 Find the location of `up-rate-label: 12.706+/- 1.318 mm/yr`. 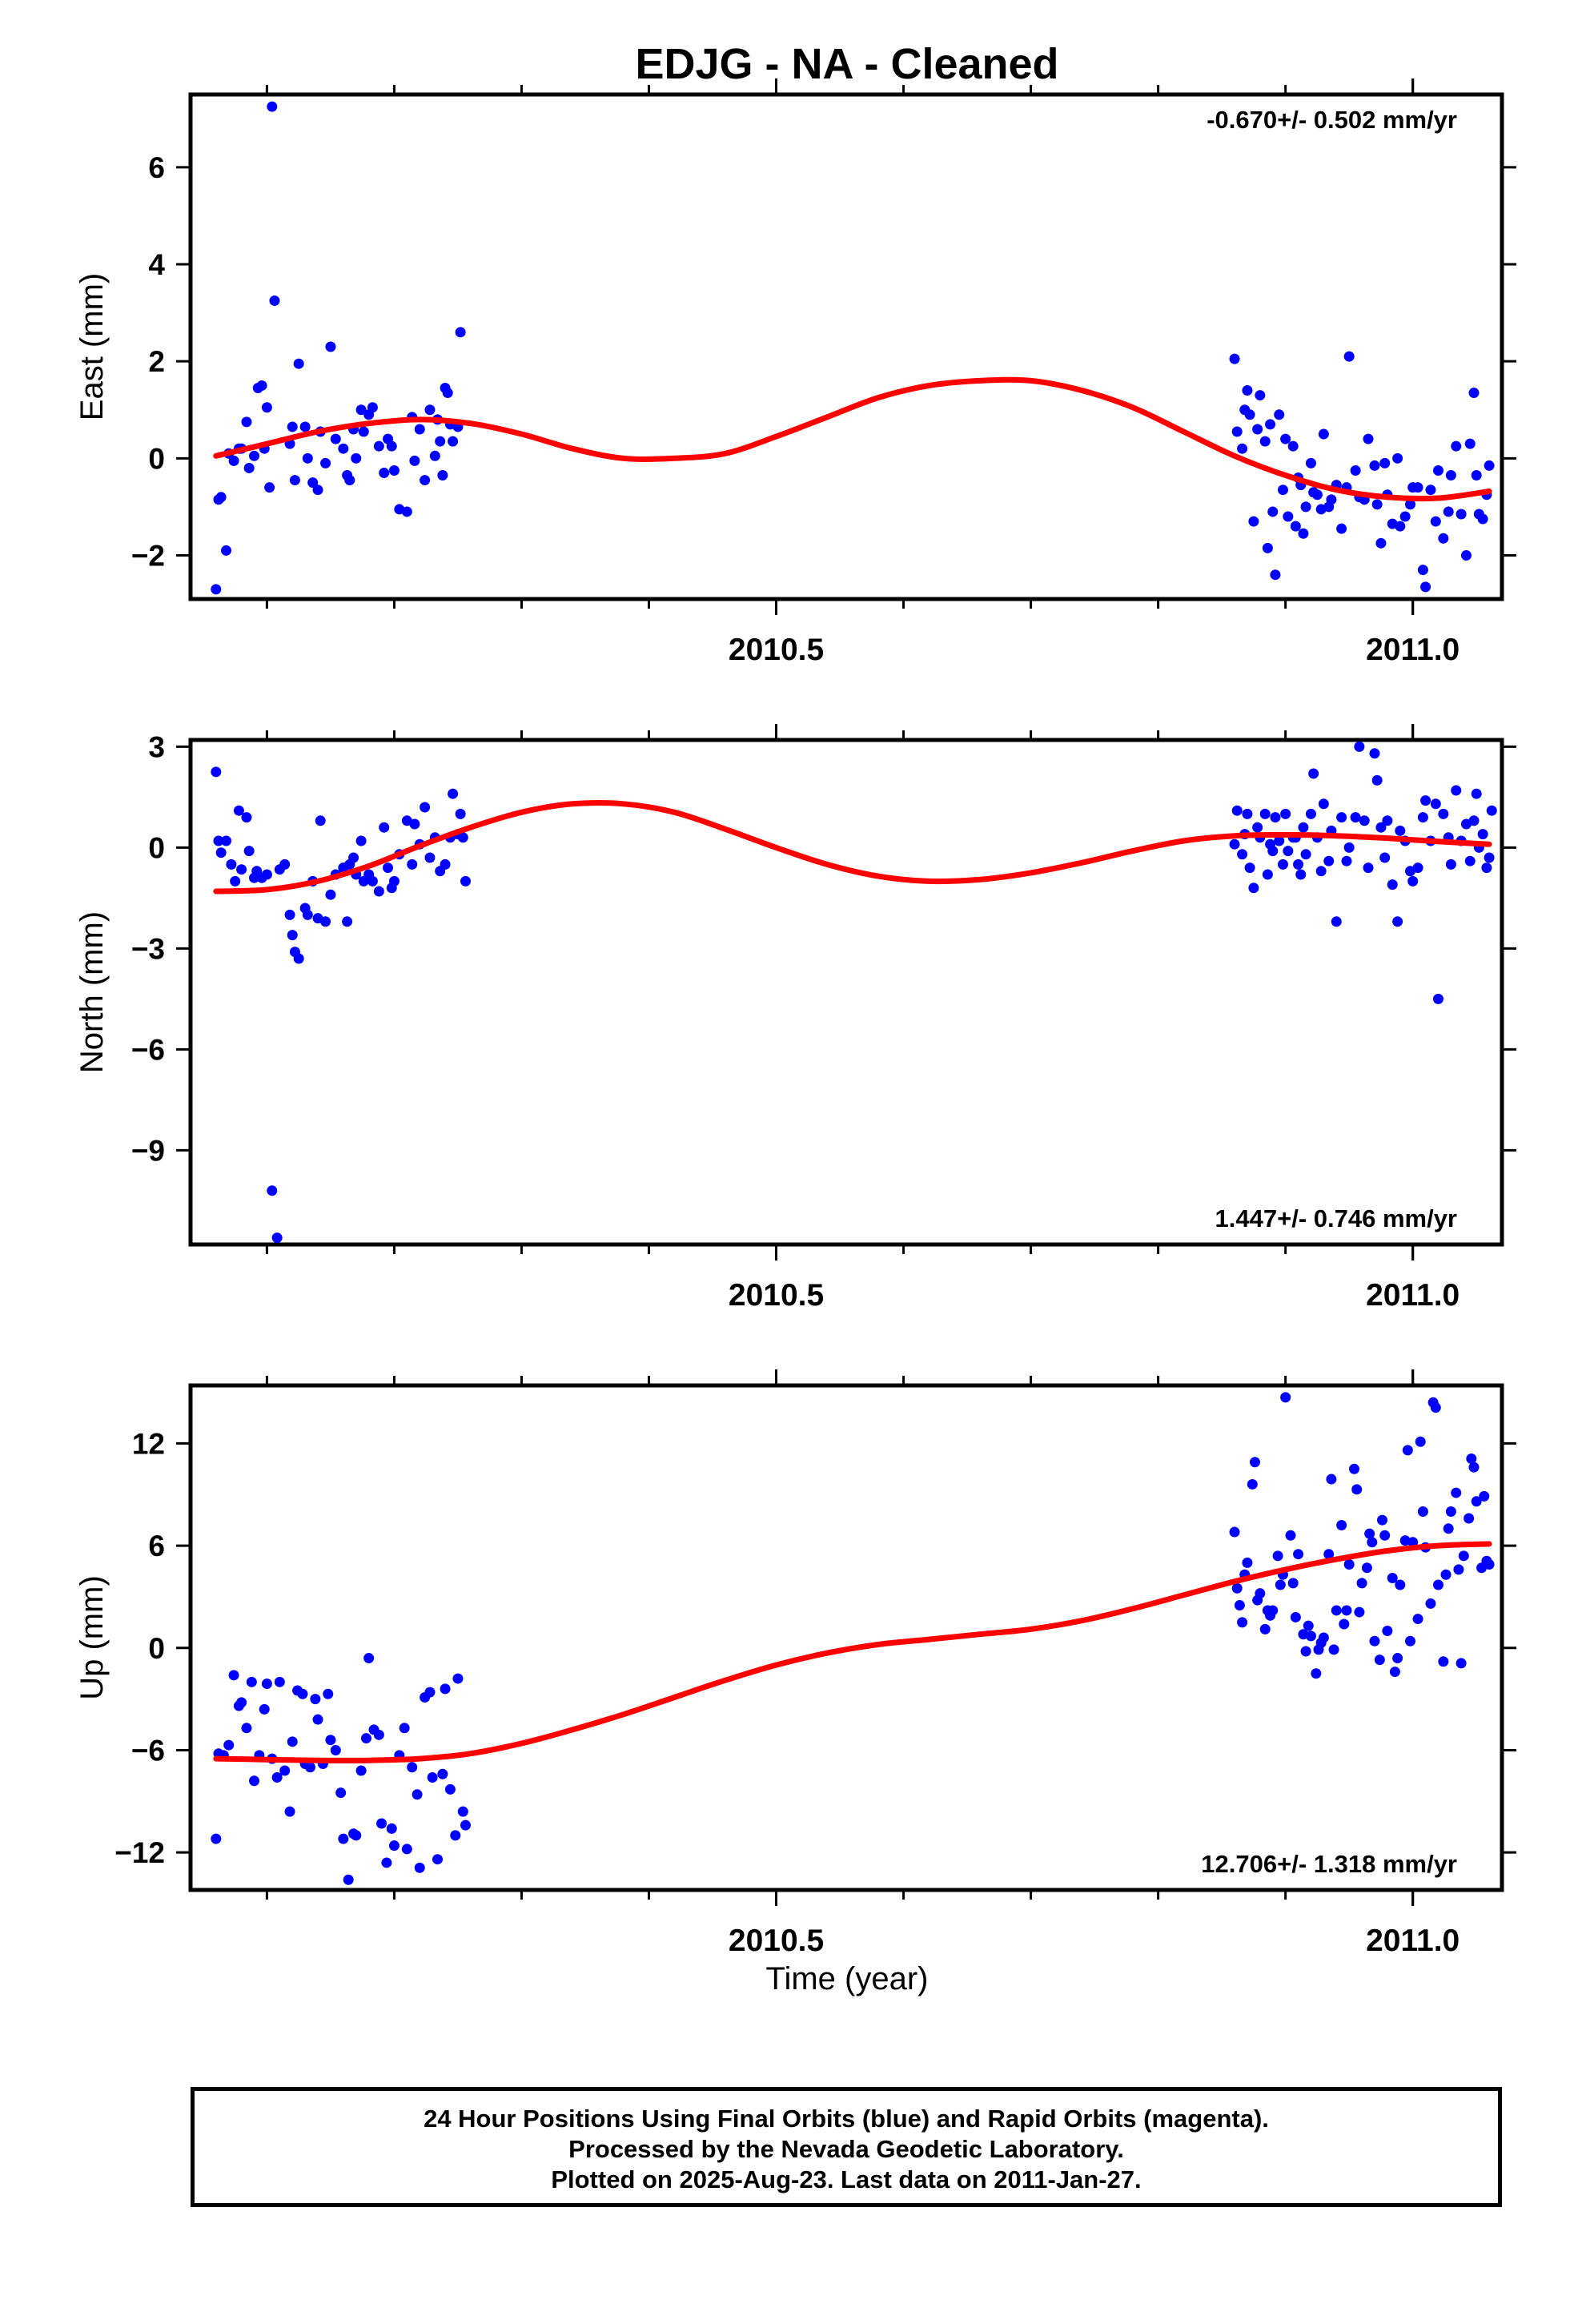

up-rate-label: 12.706+/- 1.318 mm/yr is located at coordinates (1329, 1864).